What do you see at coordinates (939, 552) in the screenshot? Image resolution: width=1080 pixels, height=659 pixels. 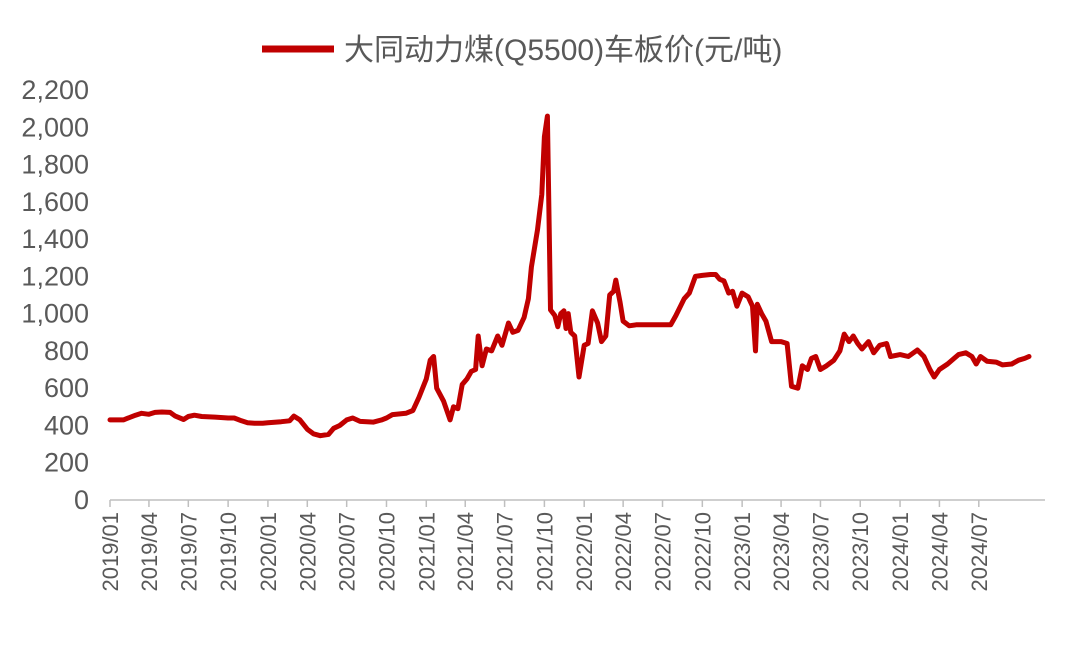 I see `x-tick-label: 2024/04` at bounding box center [939, 552].